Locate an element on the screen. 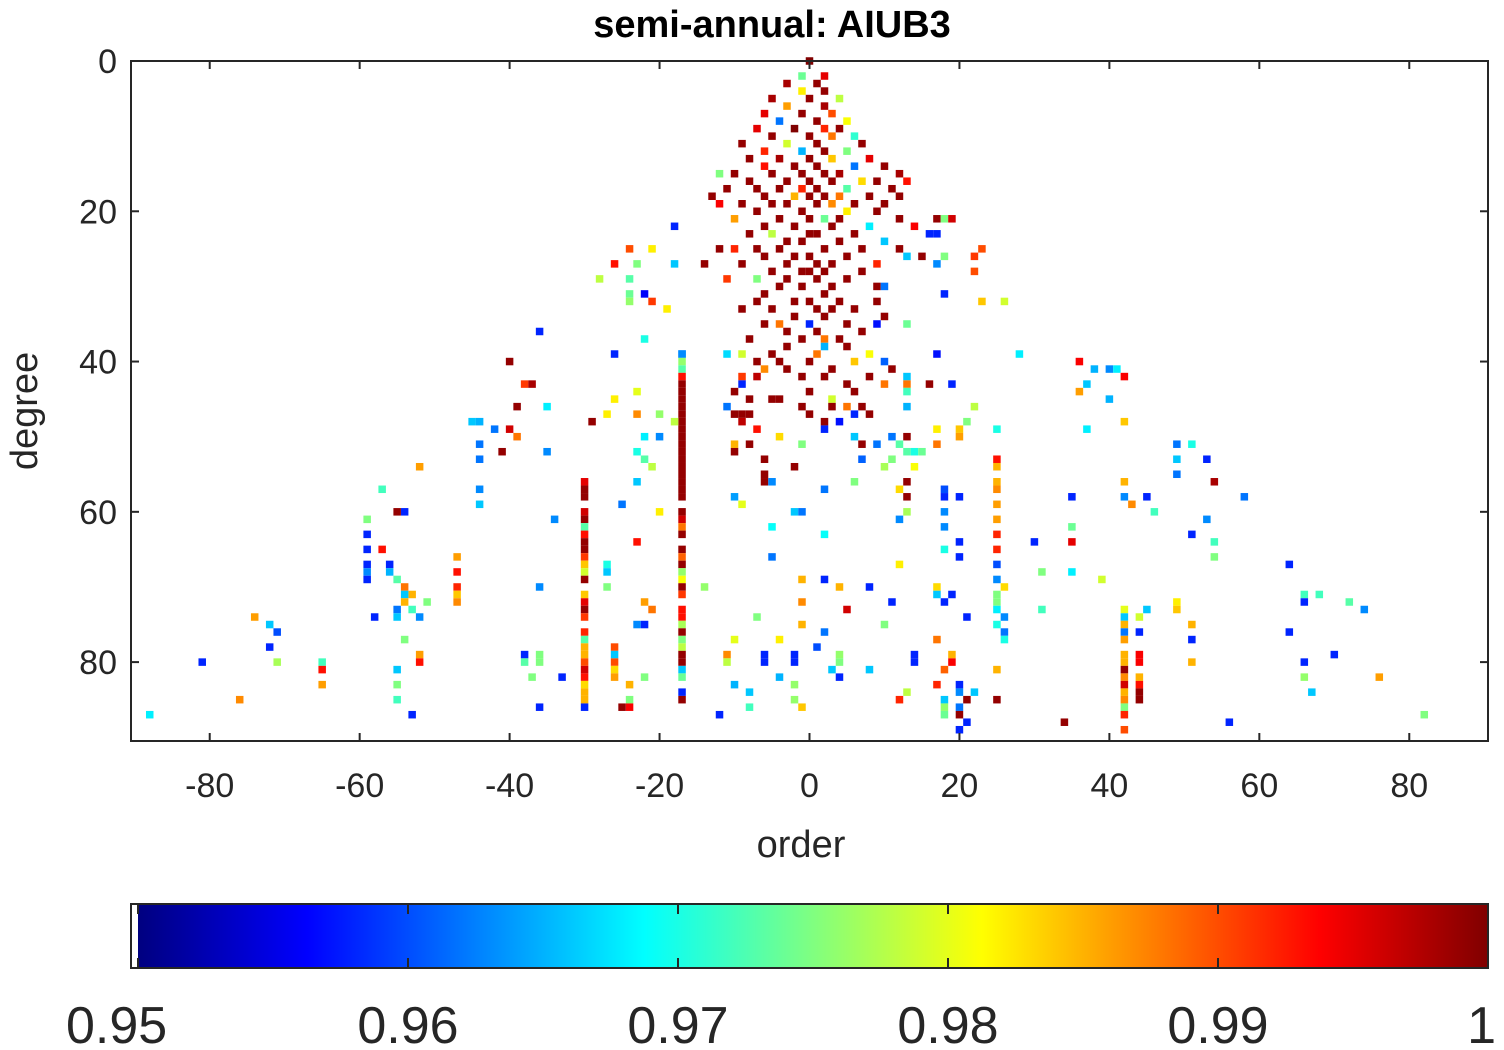  colorbar-tick-label: 0.98 is located at coordinates (947, 1023).